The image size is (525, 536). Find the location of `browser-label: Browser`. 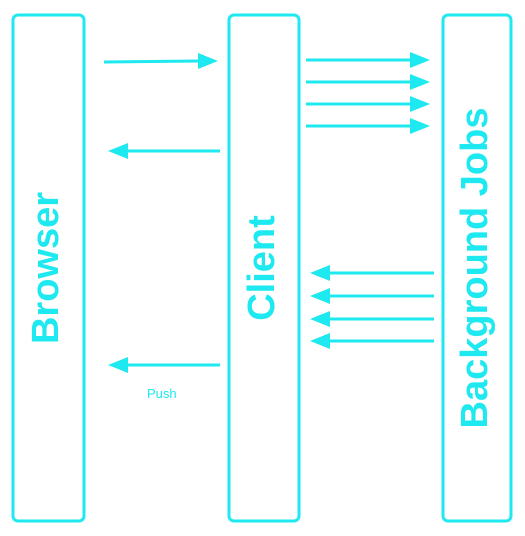

browser-label: Browser is located at coordinates (46, 268).